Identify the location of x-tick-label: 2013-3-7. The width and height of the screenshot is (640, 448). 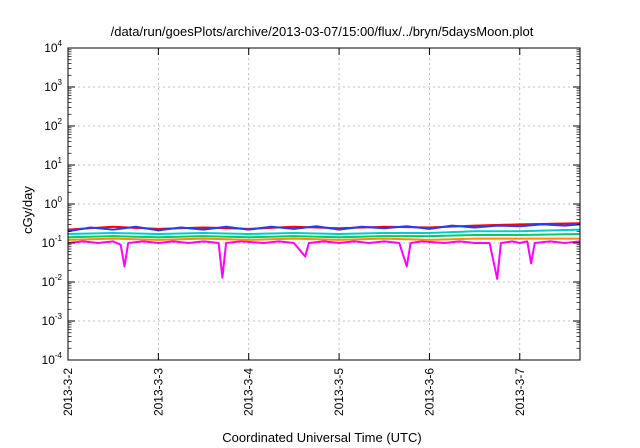
(520, 392).